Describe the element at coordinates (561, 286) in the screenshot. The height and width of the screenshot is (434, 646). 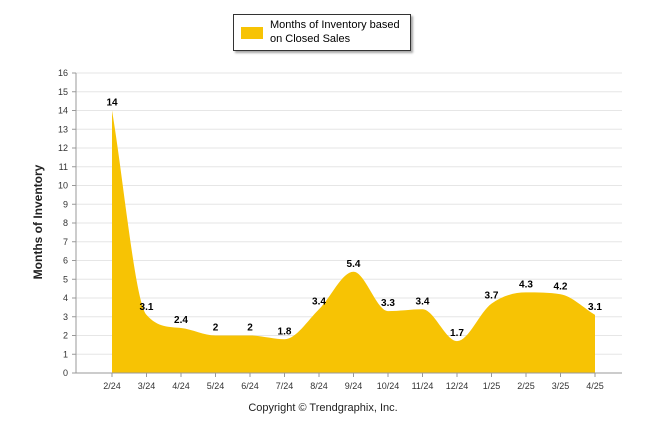
I see `data-label: 4.2` at that location.